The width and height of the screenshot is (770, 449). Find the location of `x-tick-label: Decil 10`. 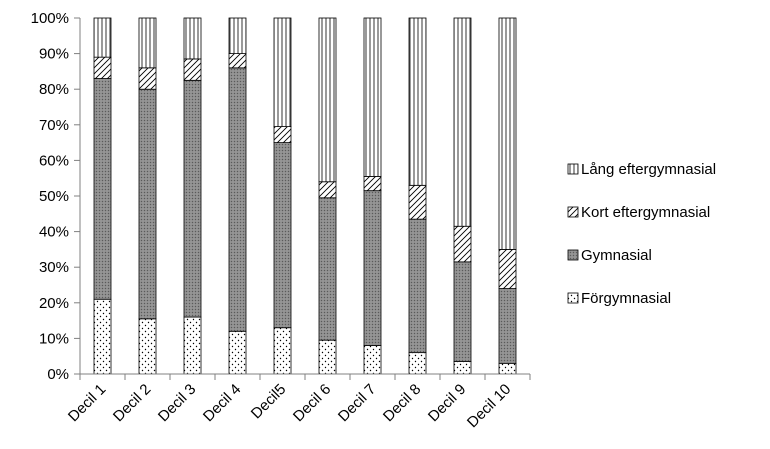

x-tick-label: Decil 10 is located at coordinates (489, 406).